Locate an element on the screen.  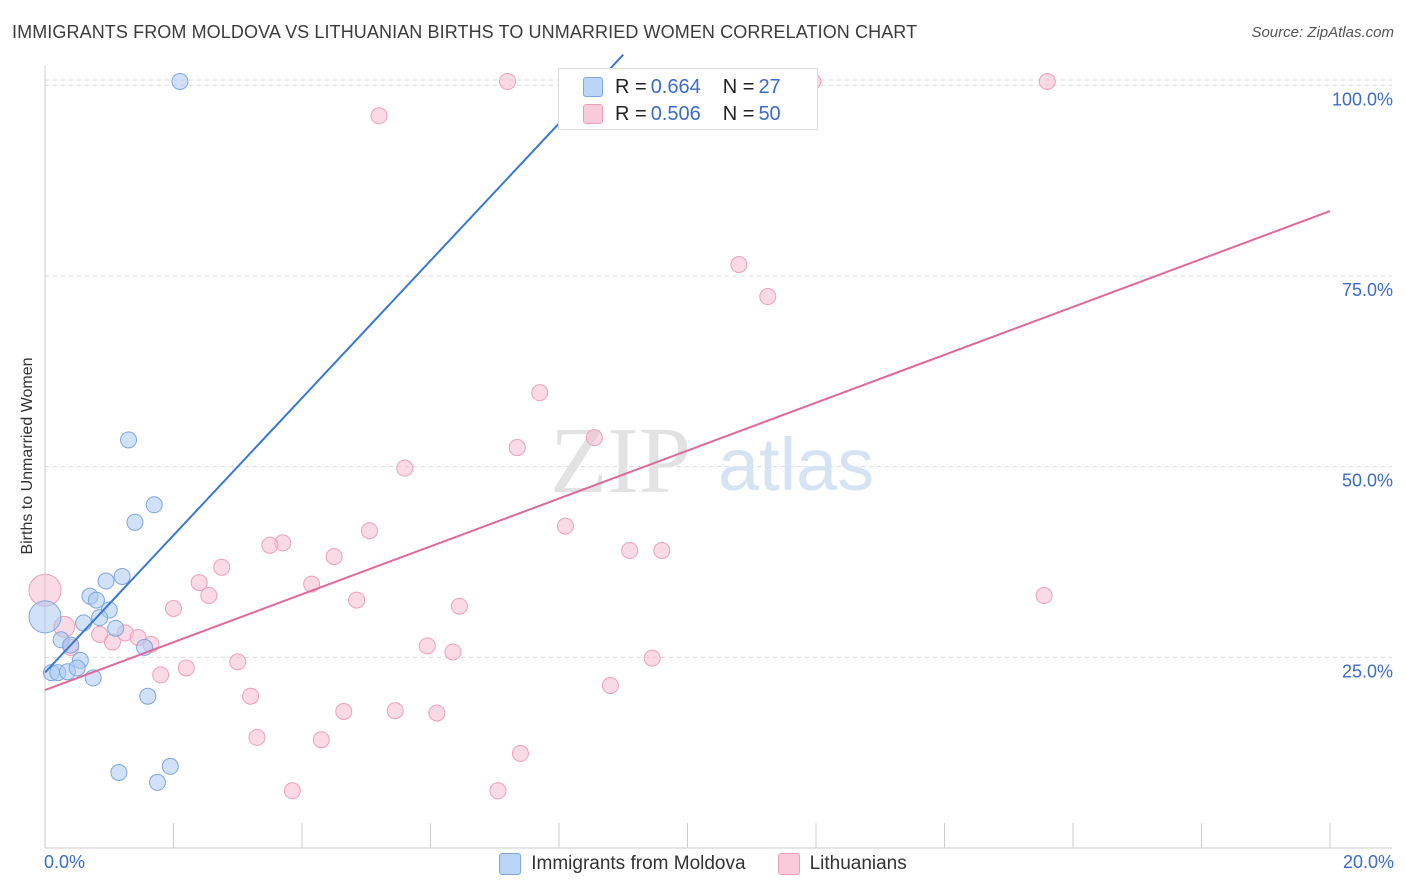
x-tick-label-min: 0.0% is located at coordinates (65, 862).